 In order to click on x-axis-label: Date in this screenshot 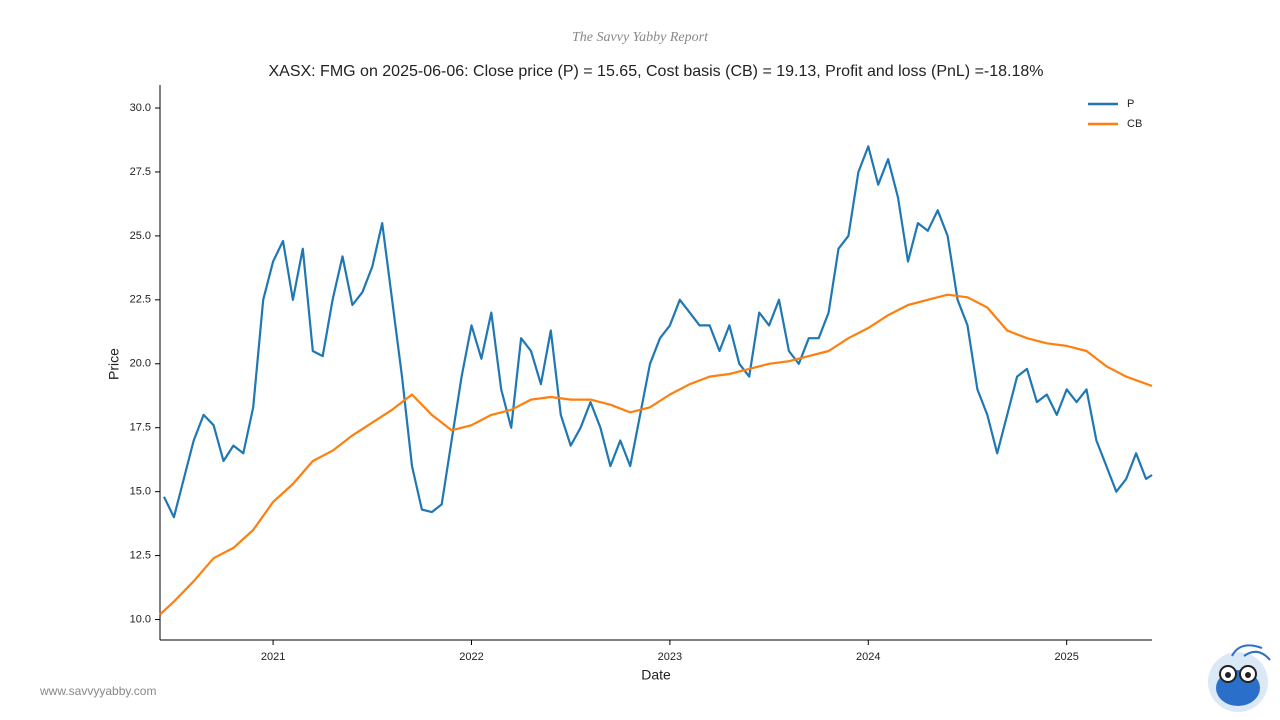, I will do `click(656, 675)`.